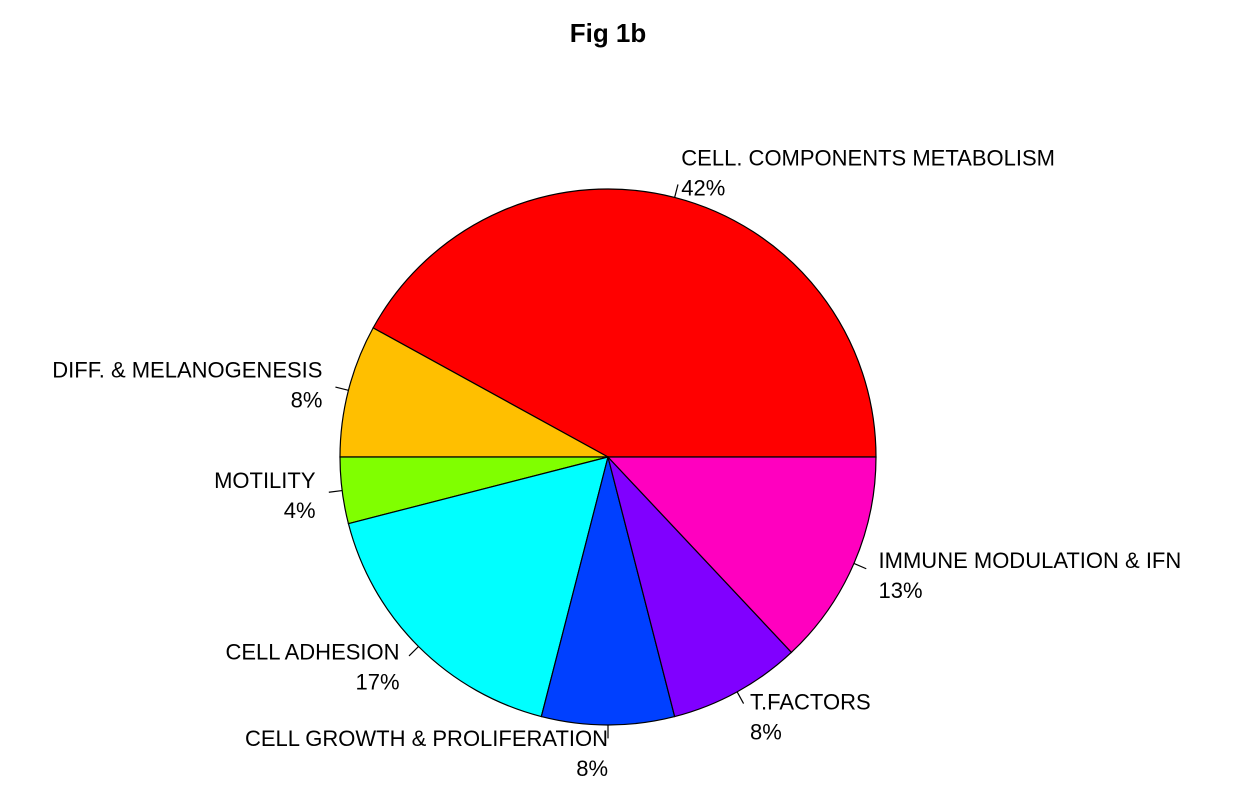  Describe the element at coordinates (265, 480) in the screenshot. I see `slice-label-2: MOTILITY` at that location.